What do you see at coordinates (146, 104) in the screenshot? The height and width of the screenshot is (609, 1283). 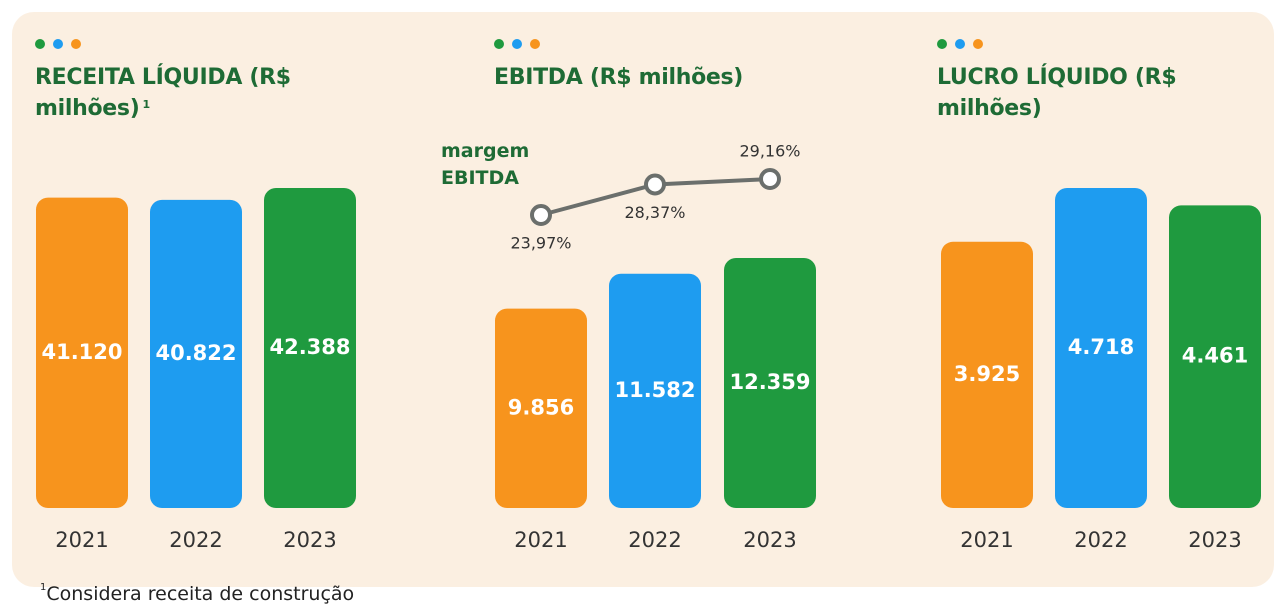 I see `title-note: 1` at bounding box center [146, 104].